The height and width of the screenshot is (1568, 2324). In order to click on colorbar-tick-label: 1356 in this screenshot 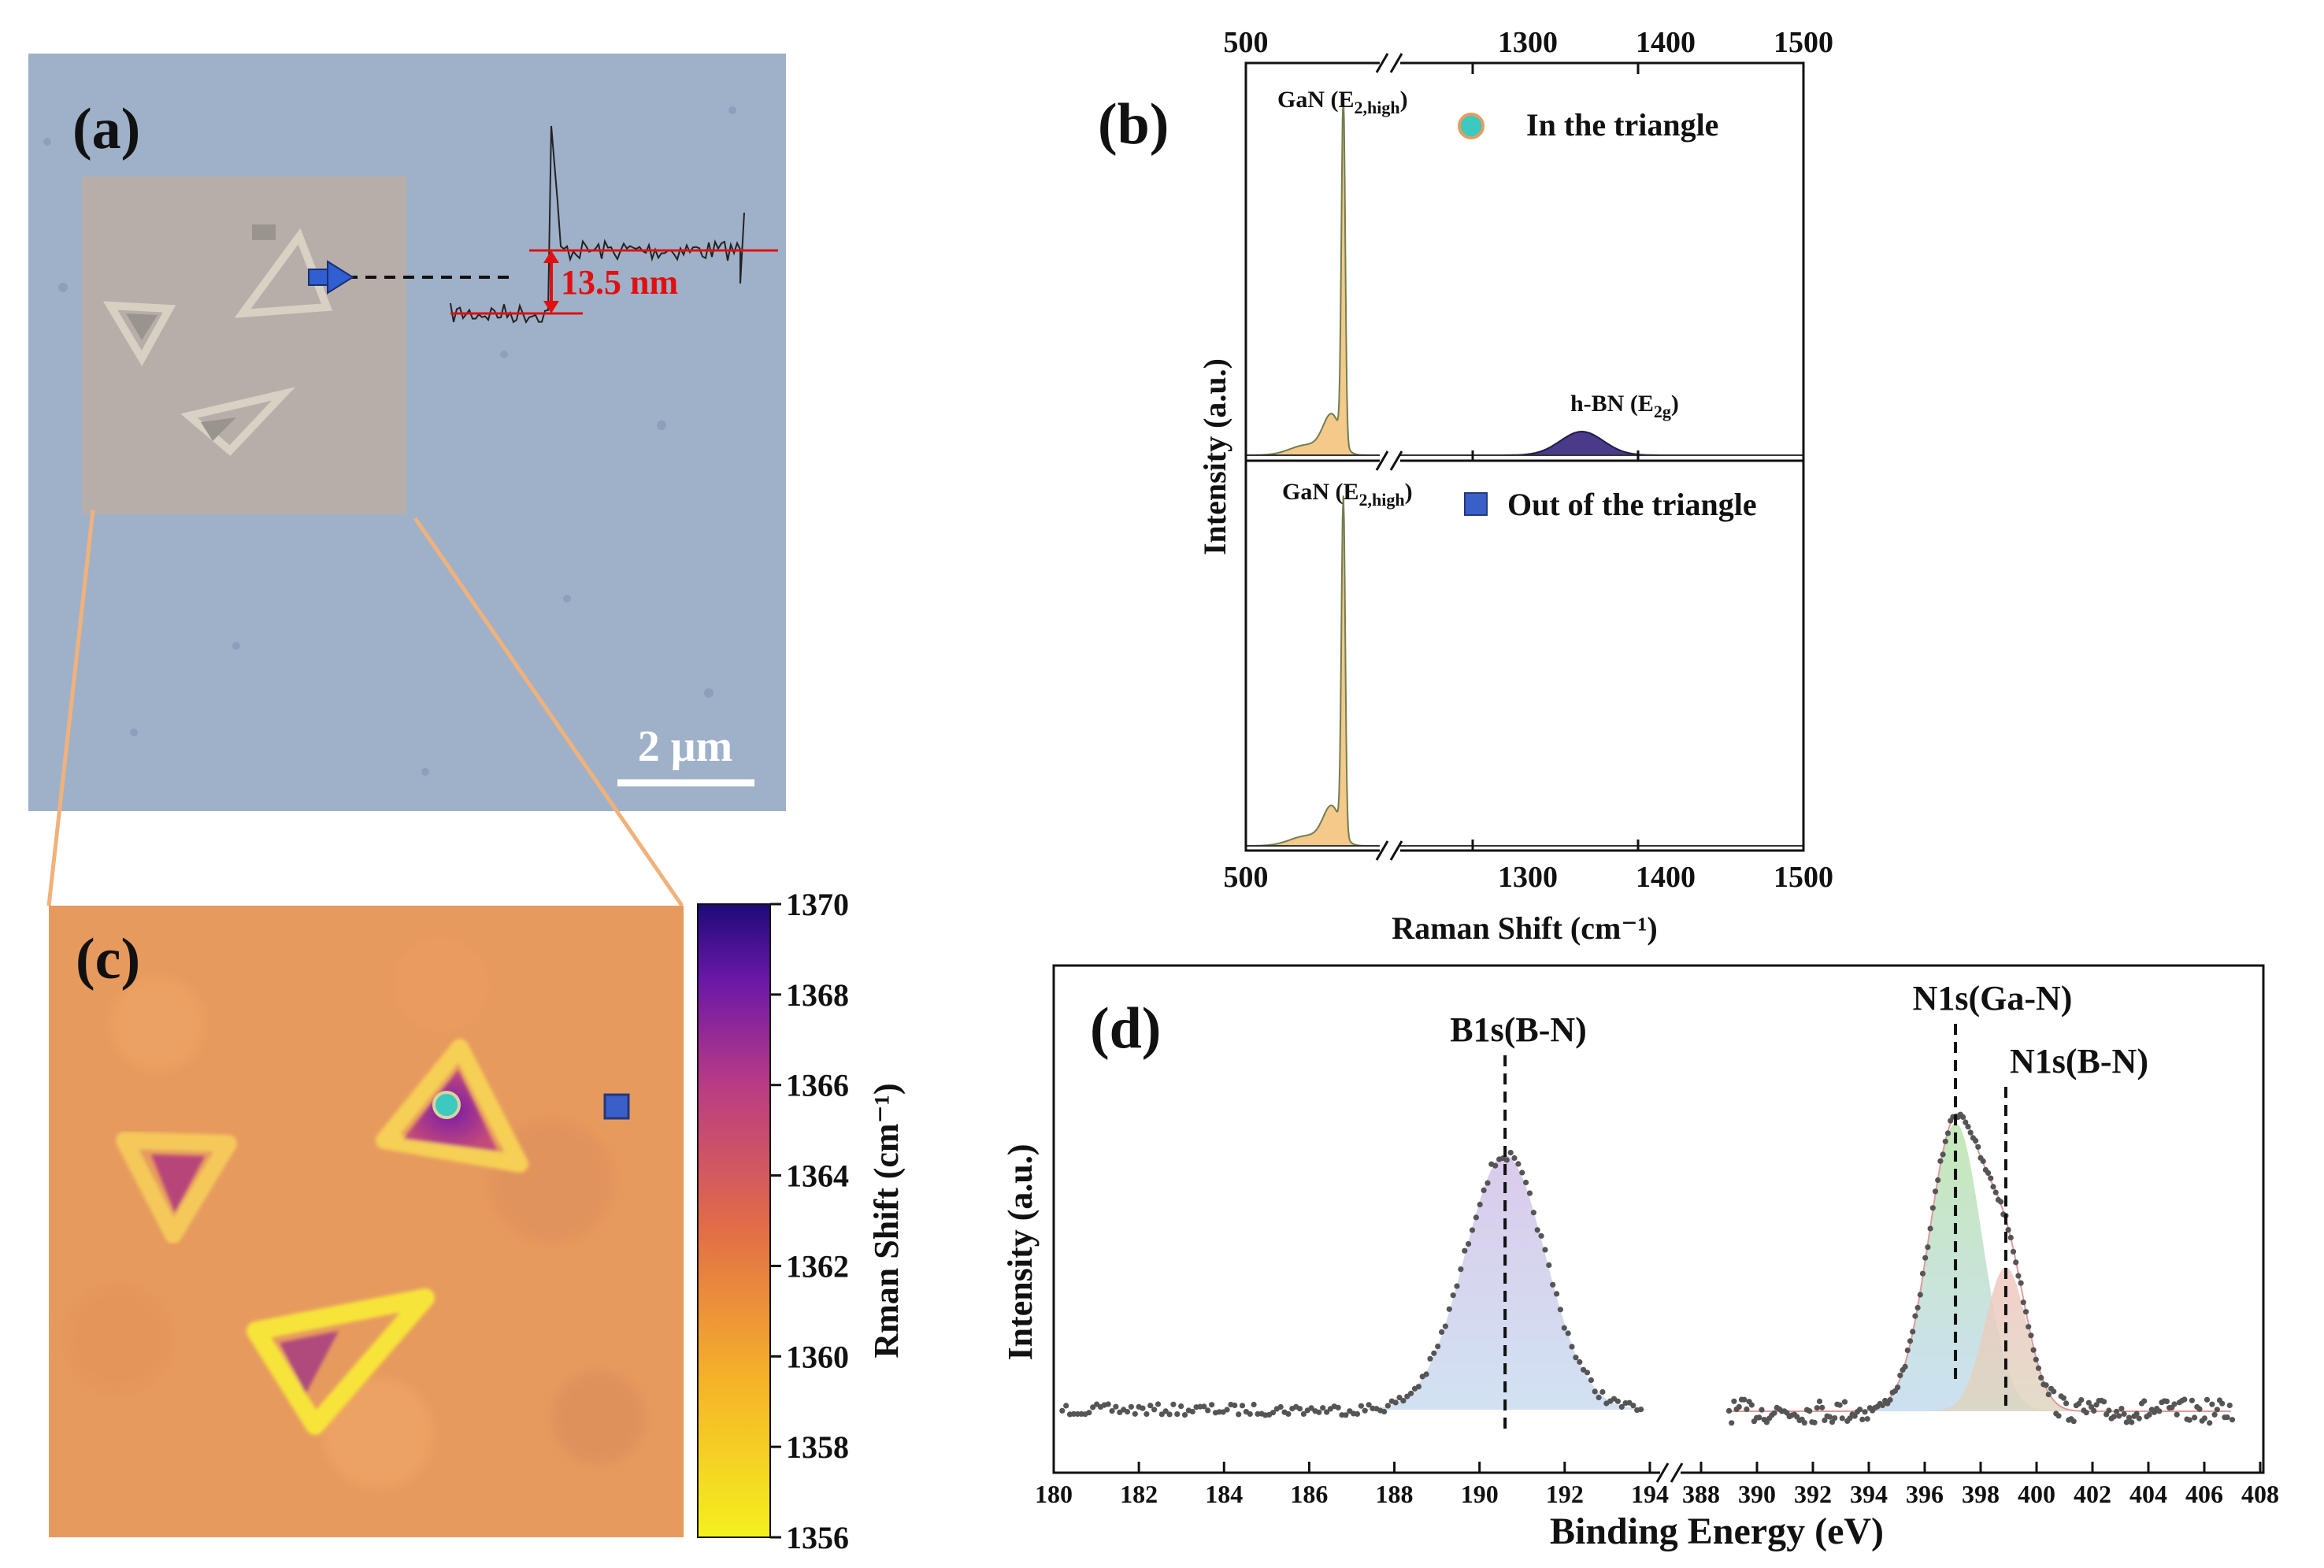, I will do `click(818, 1537)`.